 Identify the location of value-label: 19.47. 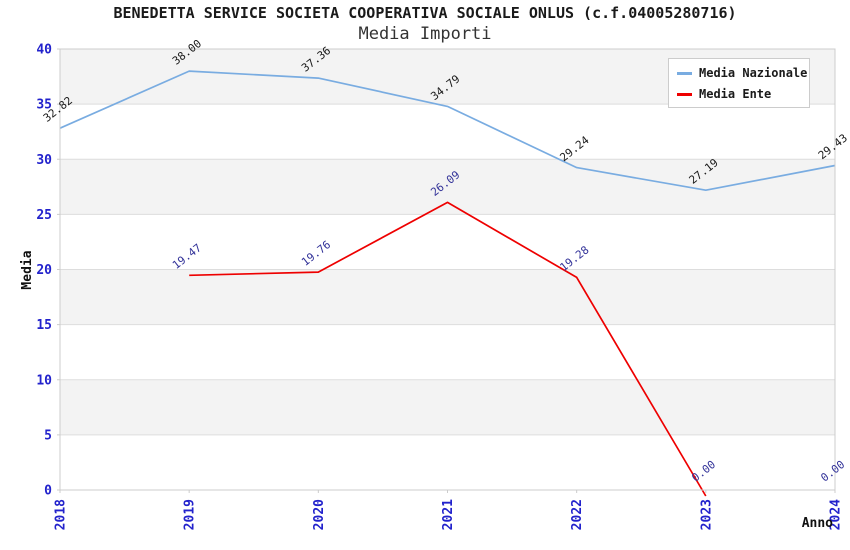
(187, 256).